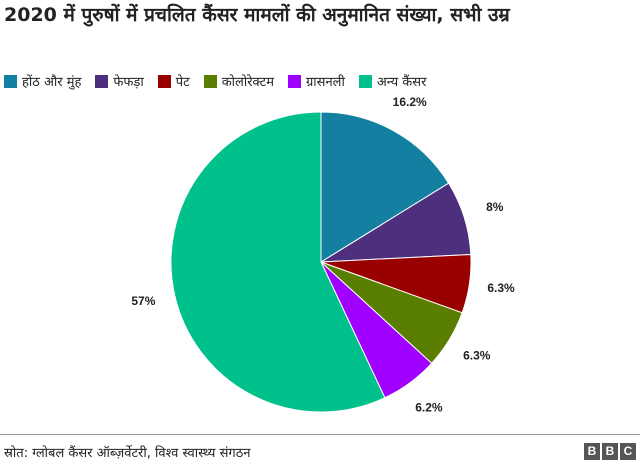 Image resolution: width=640 pixels, height=469 pixels. Describe the element at coordinates (182, 82) in the screenshot. I see `legend-label: पेट` at that location.